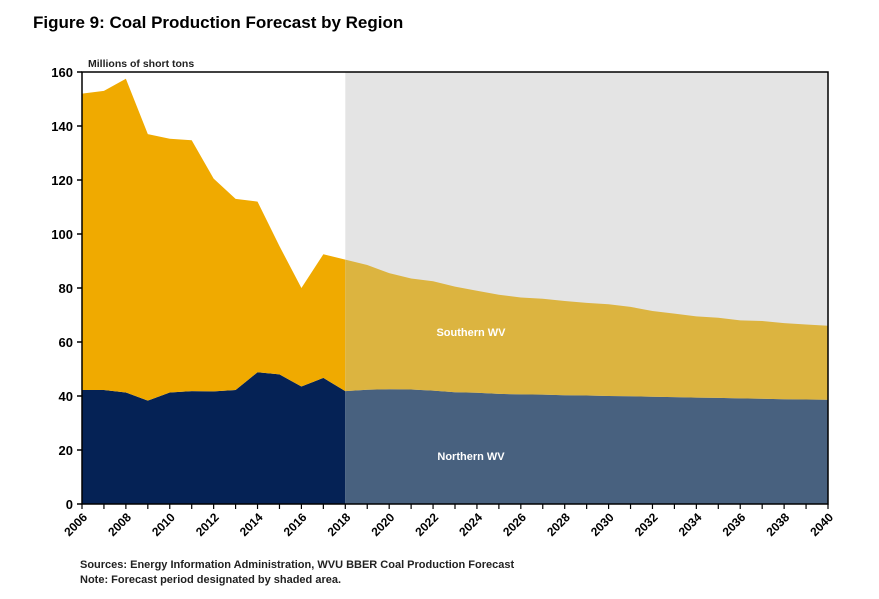 This screenshot has width=879, height=599. Describe the element at coordinates (426, 524) in the screenshot. I see `x-tick-label: 2022` at that location.